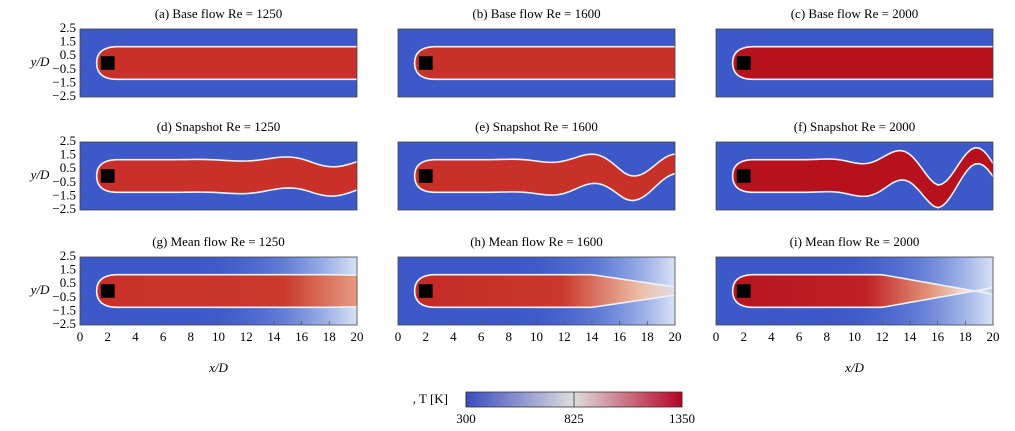 This screenshot has height=431, width=1015. What do you see at coordinates (854, 126) in the screenshot?
I see `panel-title: (f) Snapshot Re = 2000` at bounding box center [854, 126].